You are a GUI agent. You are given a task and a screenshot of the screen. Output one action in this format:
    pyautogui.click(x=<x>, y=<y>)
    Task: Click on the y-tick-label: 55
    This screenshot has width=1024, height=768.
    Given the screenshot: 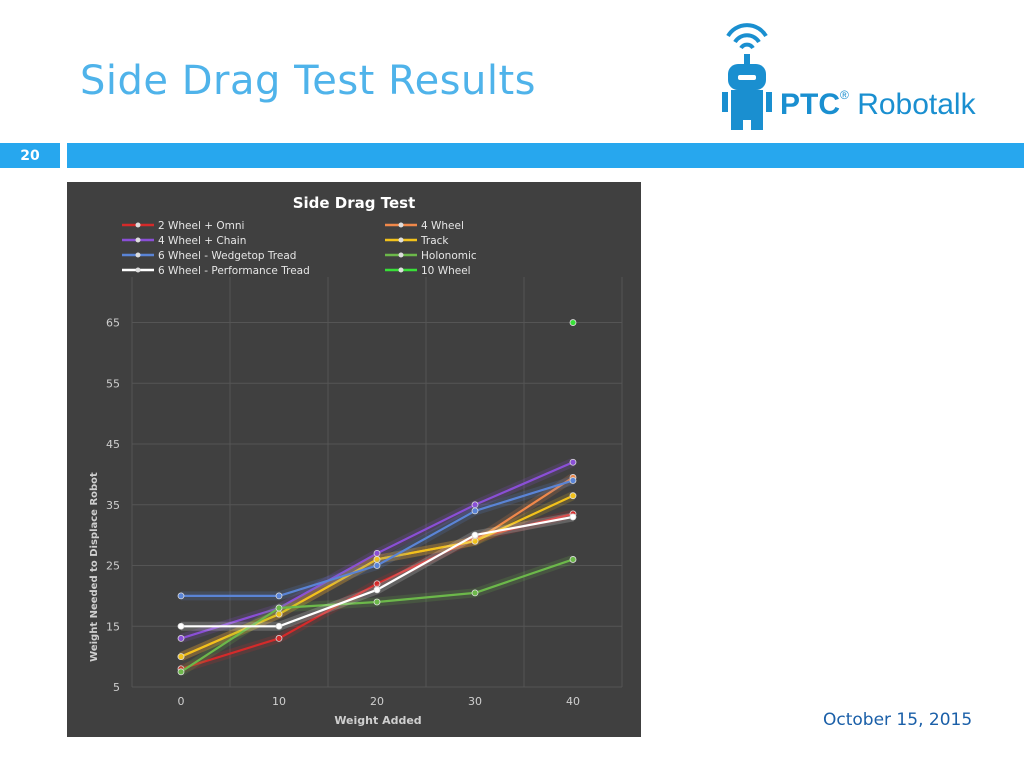 What is the action you would take?
    pyautogui.click(x=113, y=383)
    